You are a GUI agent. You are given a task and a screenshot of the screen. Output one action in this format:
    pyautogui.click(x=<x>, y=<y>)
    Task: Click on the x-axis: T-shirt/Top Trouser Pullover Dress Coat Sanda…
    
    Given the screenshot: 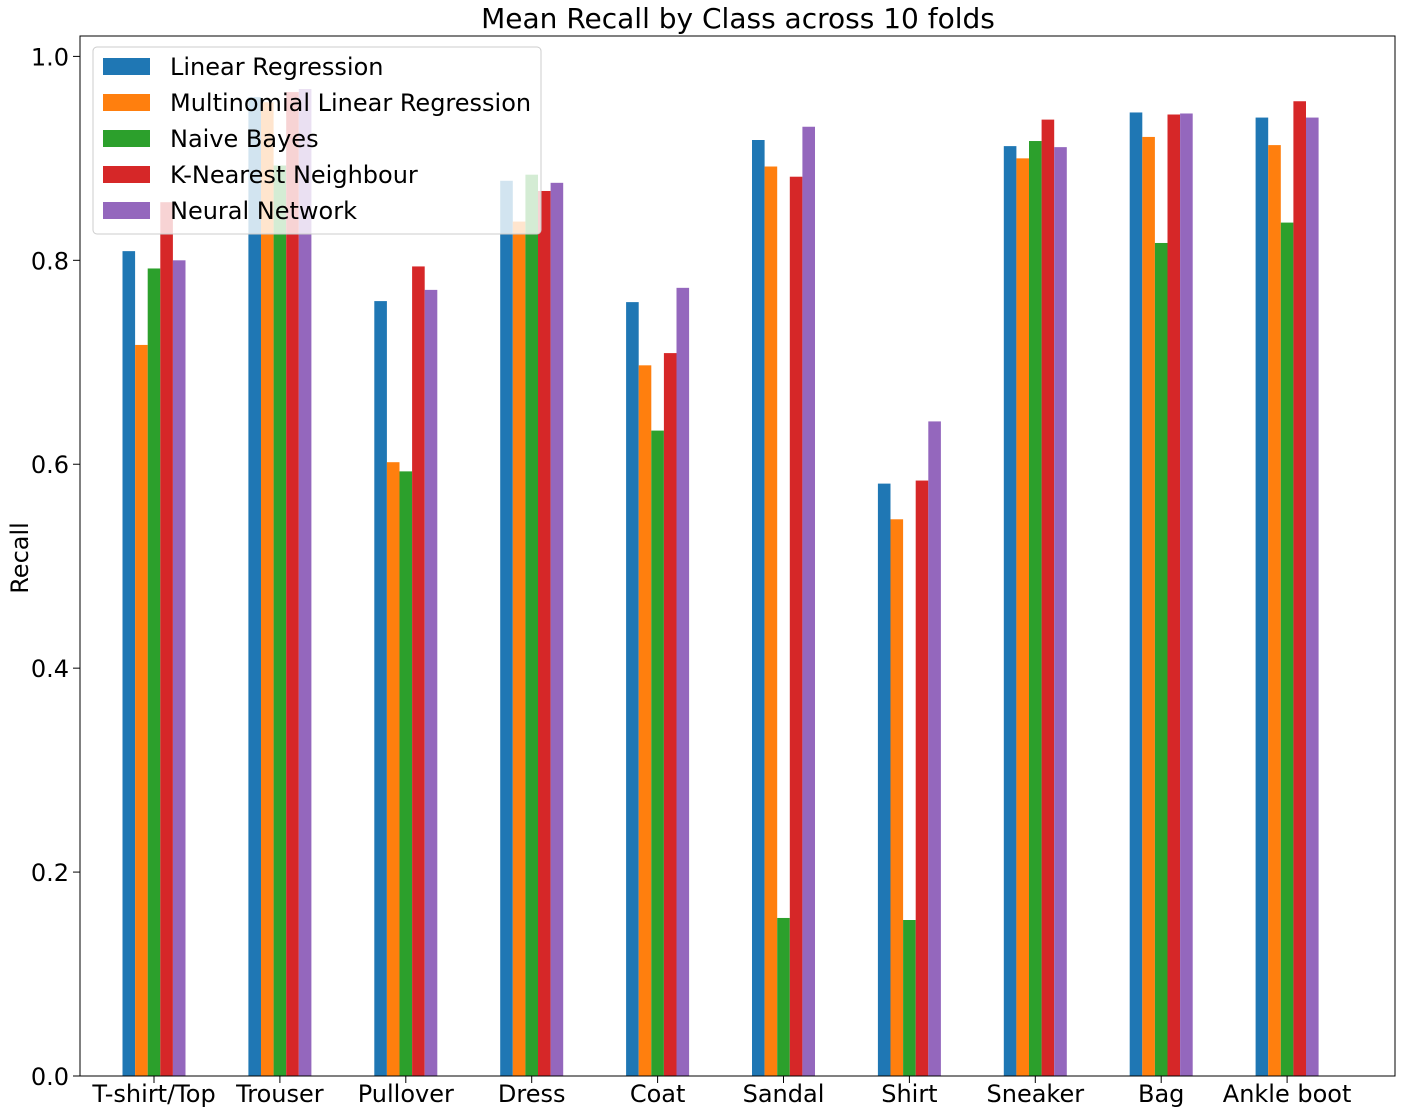 What is the action you would take?
    pyautogui.click(x=721, y=1092)
    